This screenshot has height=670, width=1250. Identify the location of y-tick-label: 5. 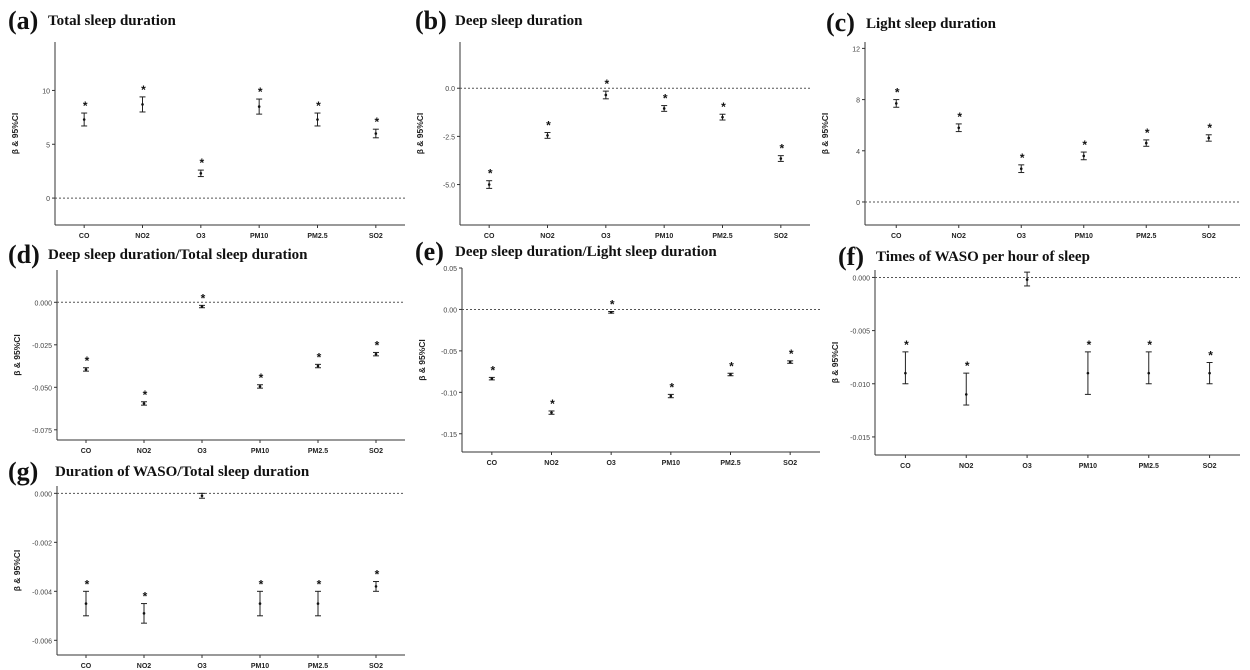
(48, 145).